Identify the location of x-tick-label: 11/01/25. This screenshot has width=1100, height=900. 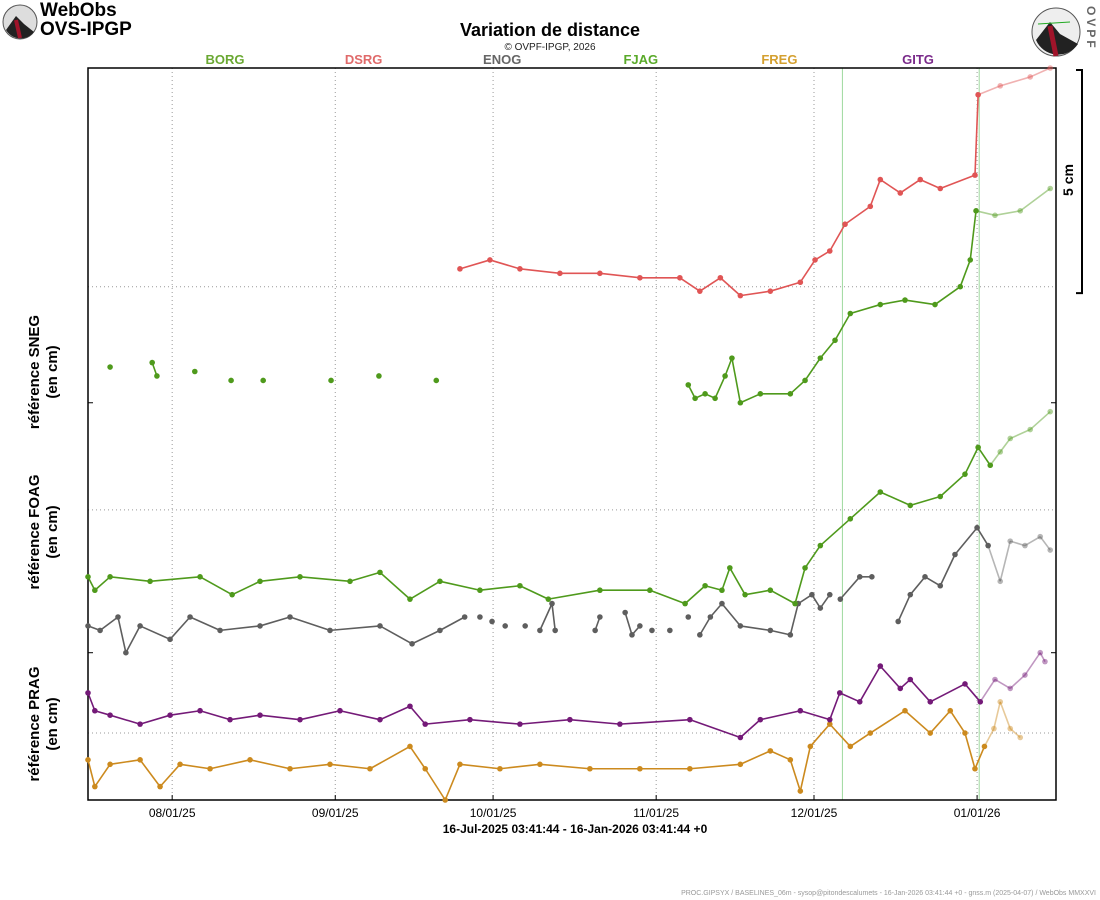
(656, 813).